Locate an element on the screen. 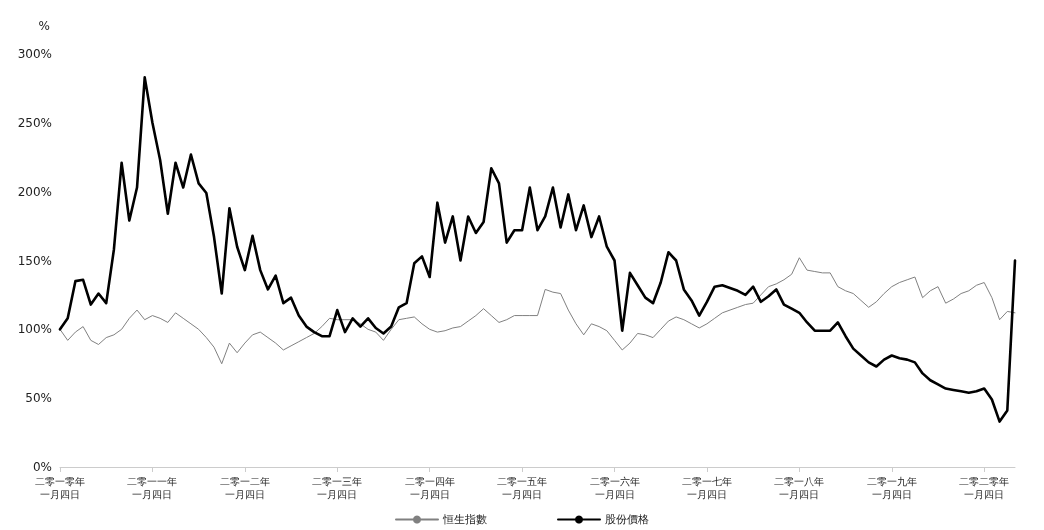  x-tick-label: 二零一七年一月四日 is located at coordinates (706, 488).